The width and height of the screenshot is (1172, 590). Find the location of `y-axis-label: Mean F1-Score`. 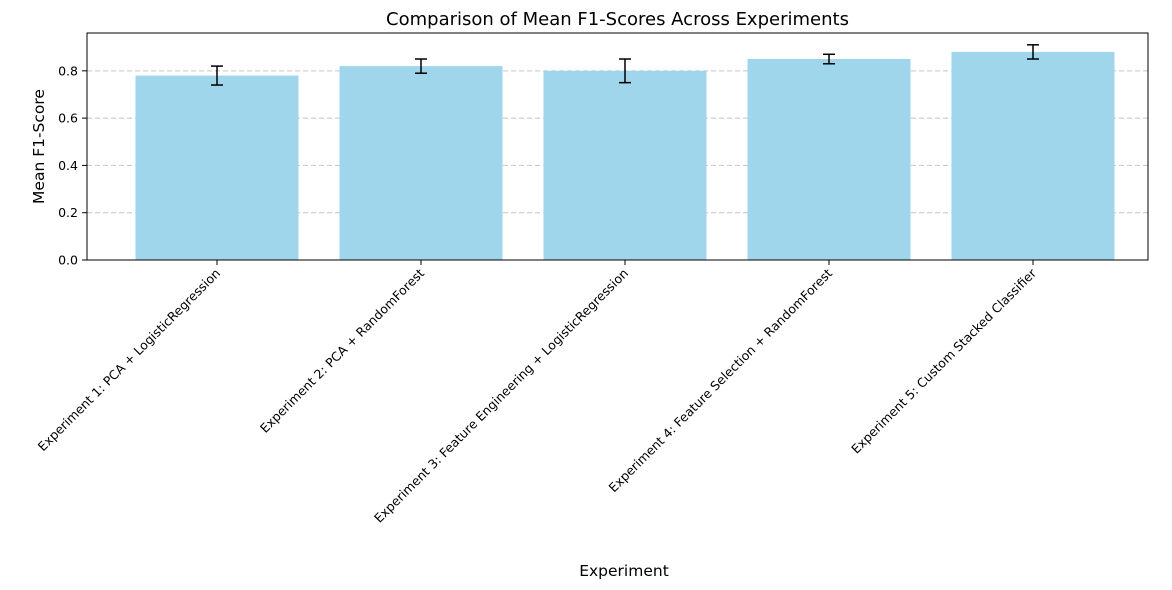

y-axis-label: Mean F1-Score is located at coordinates (39, 146).